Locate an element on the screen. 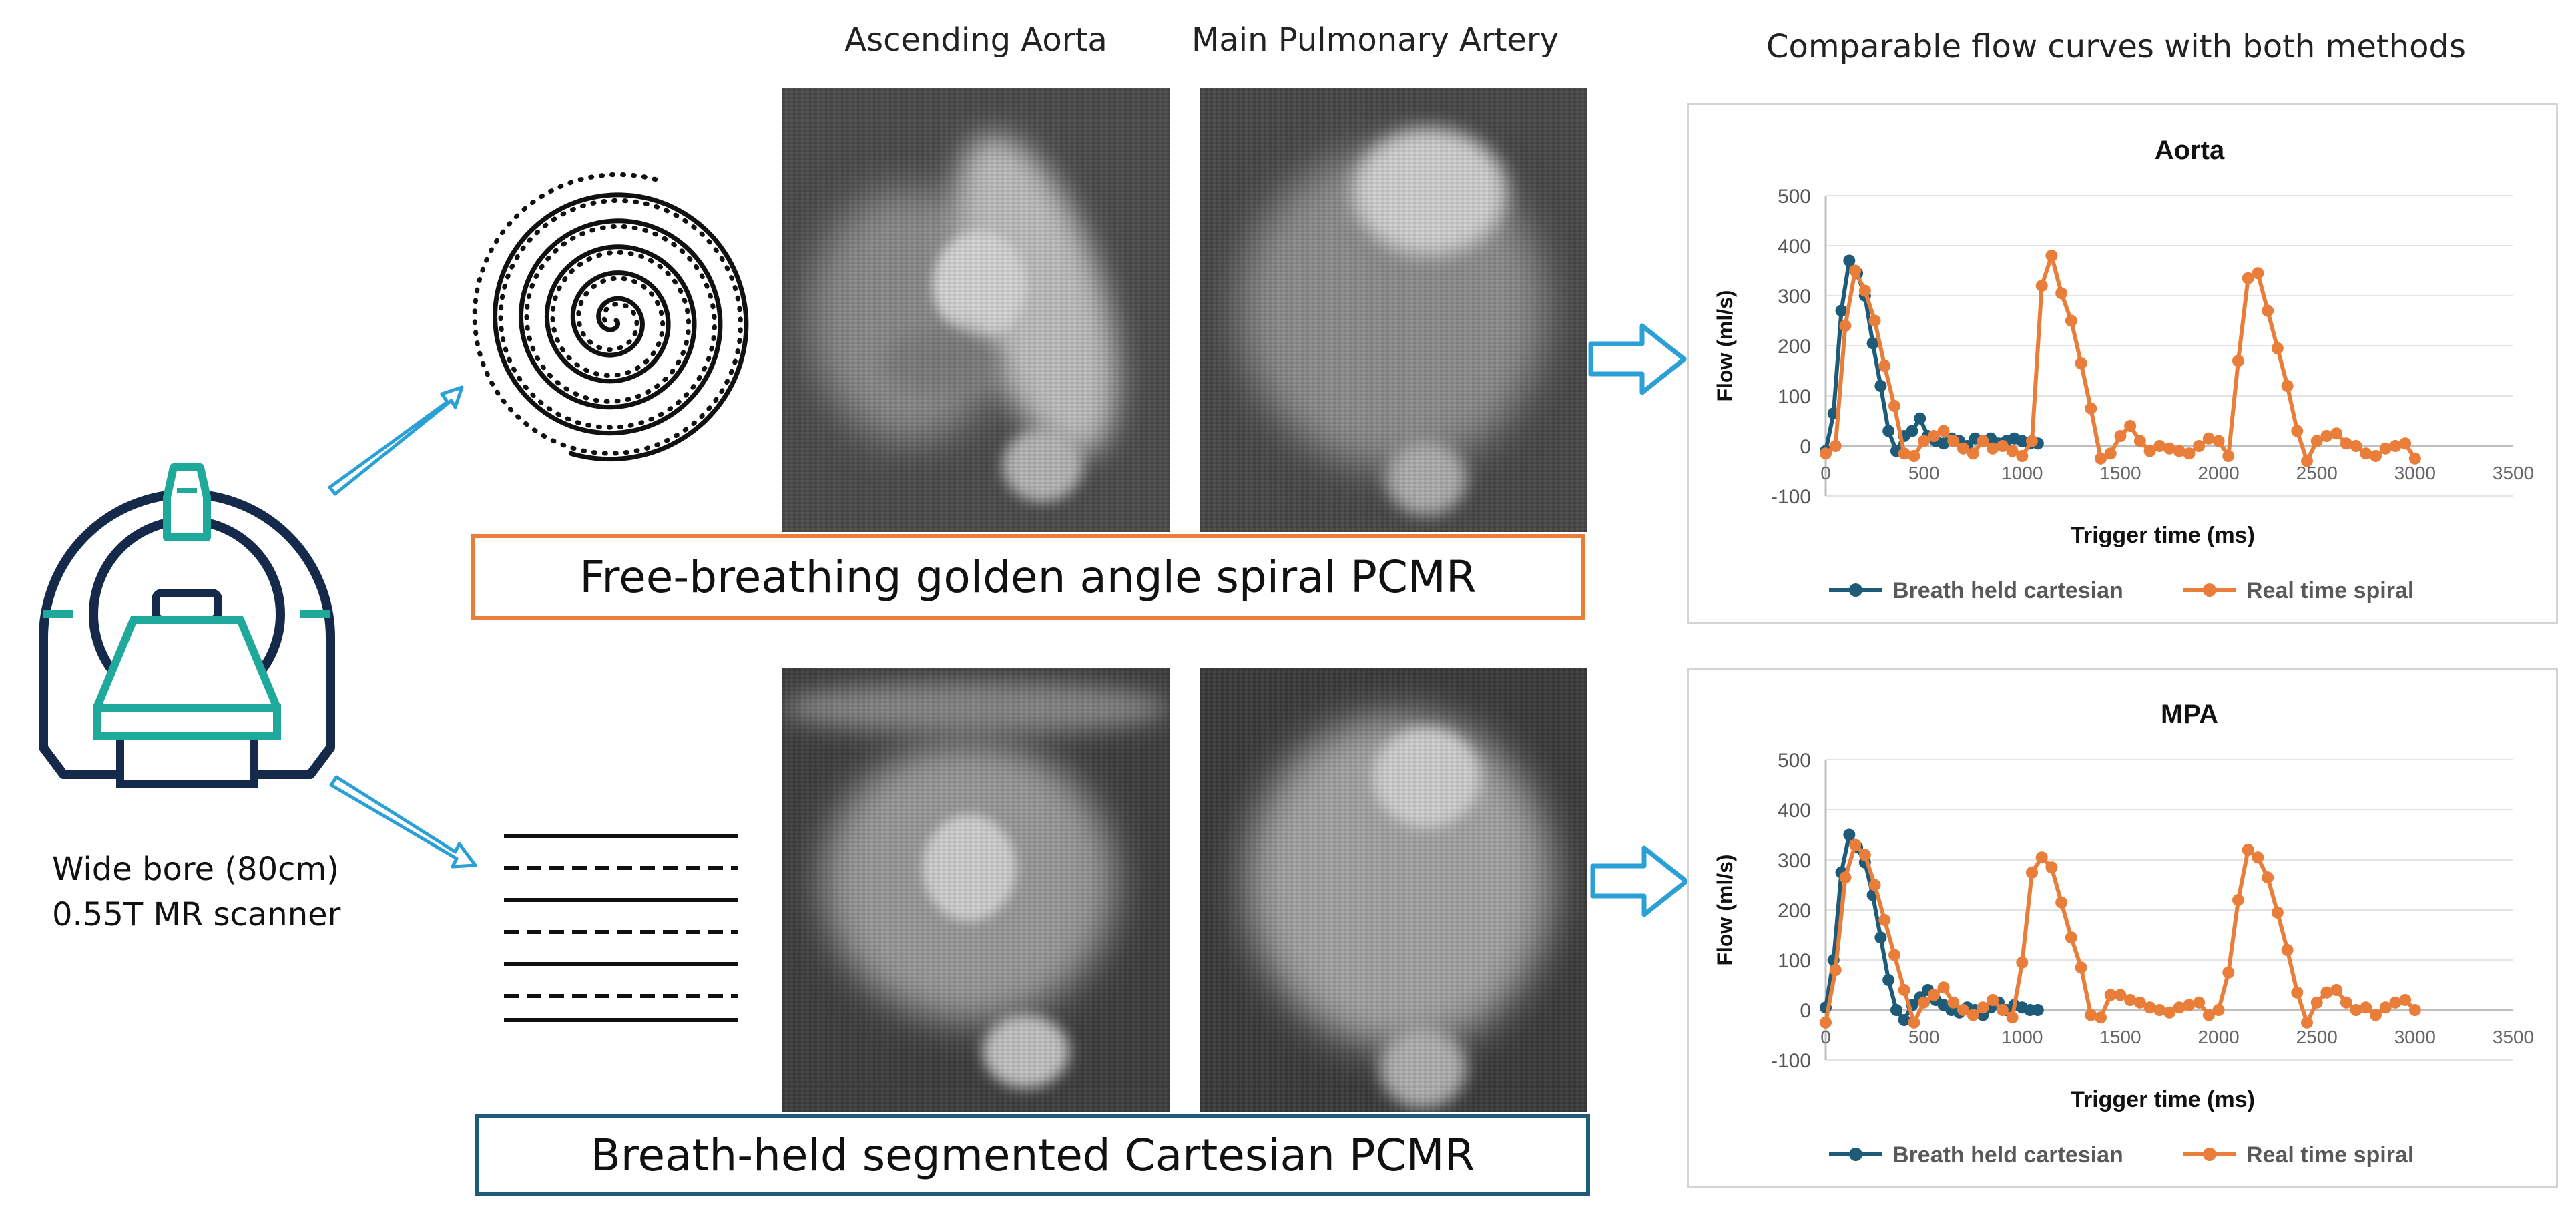 The width and height of the screenshot is (2576, 1207). y-tick-label: 100 is located at coordinates (1794, 961).